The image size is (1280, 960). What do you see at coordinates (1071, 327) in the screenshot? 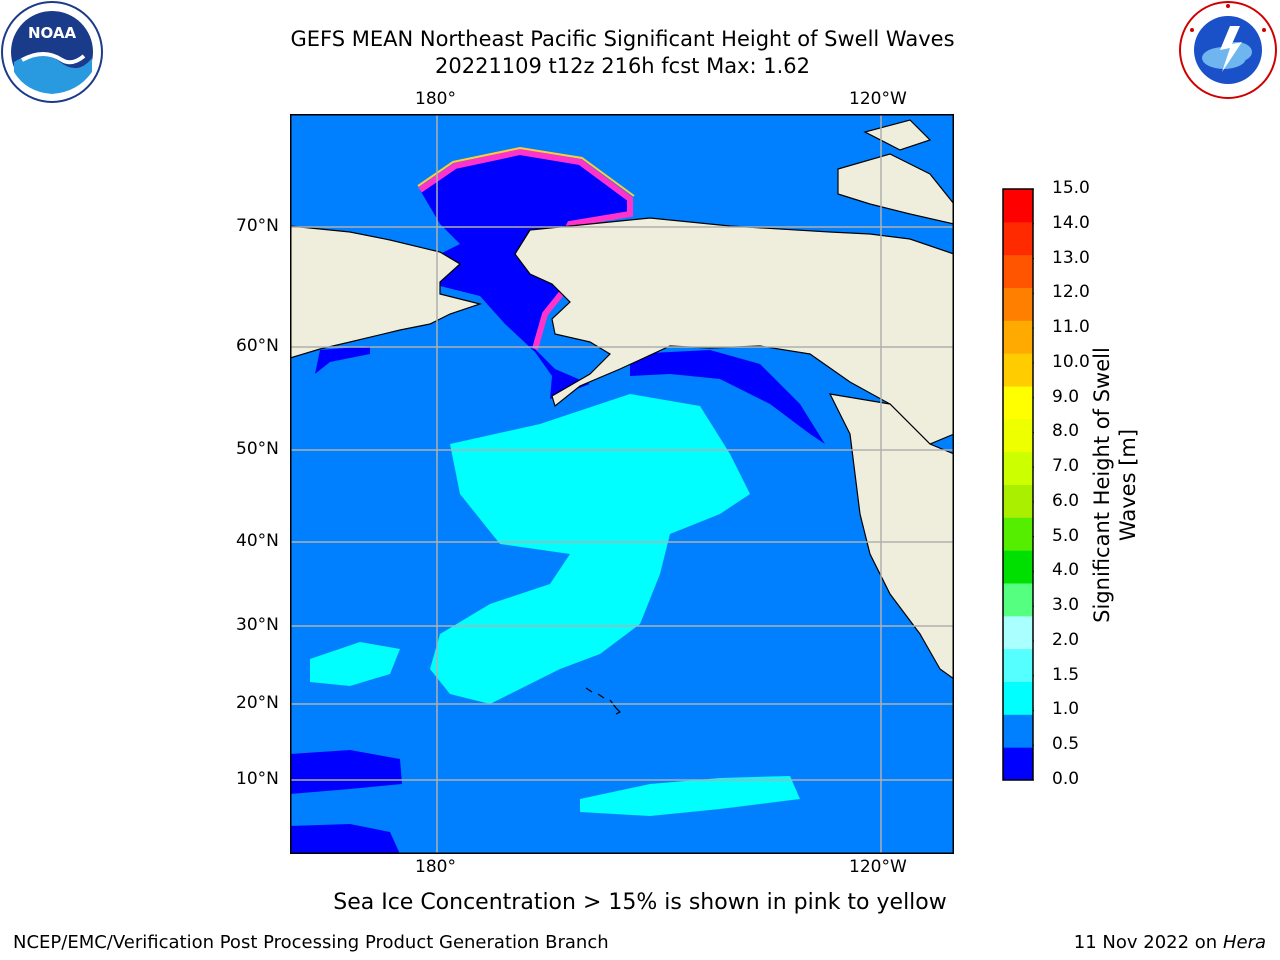
I see `colorbar-tick-label: 11.0` at bounding box center [1071, 327].